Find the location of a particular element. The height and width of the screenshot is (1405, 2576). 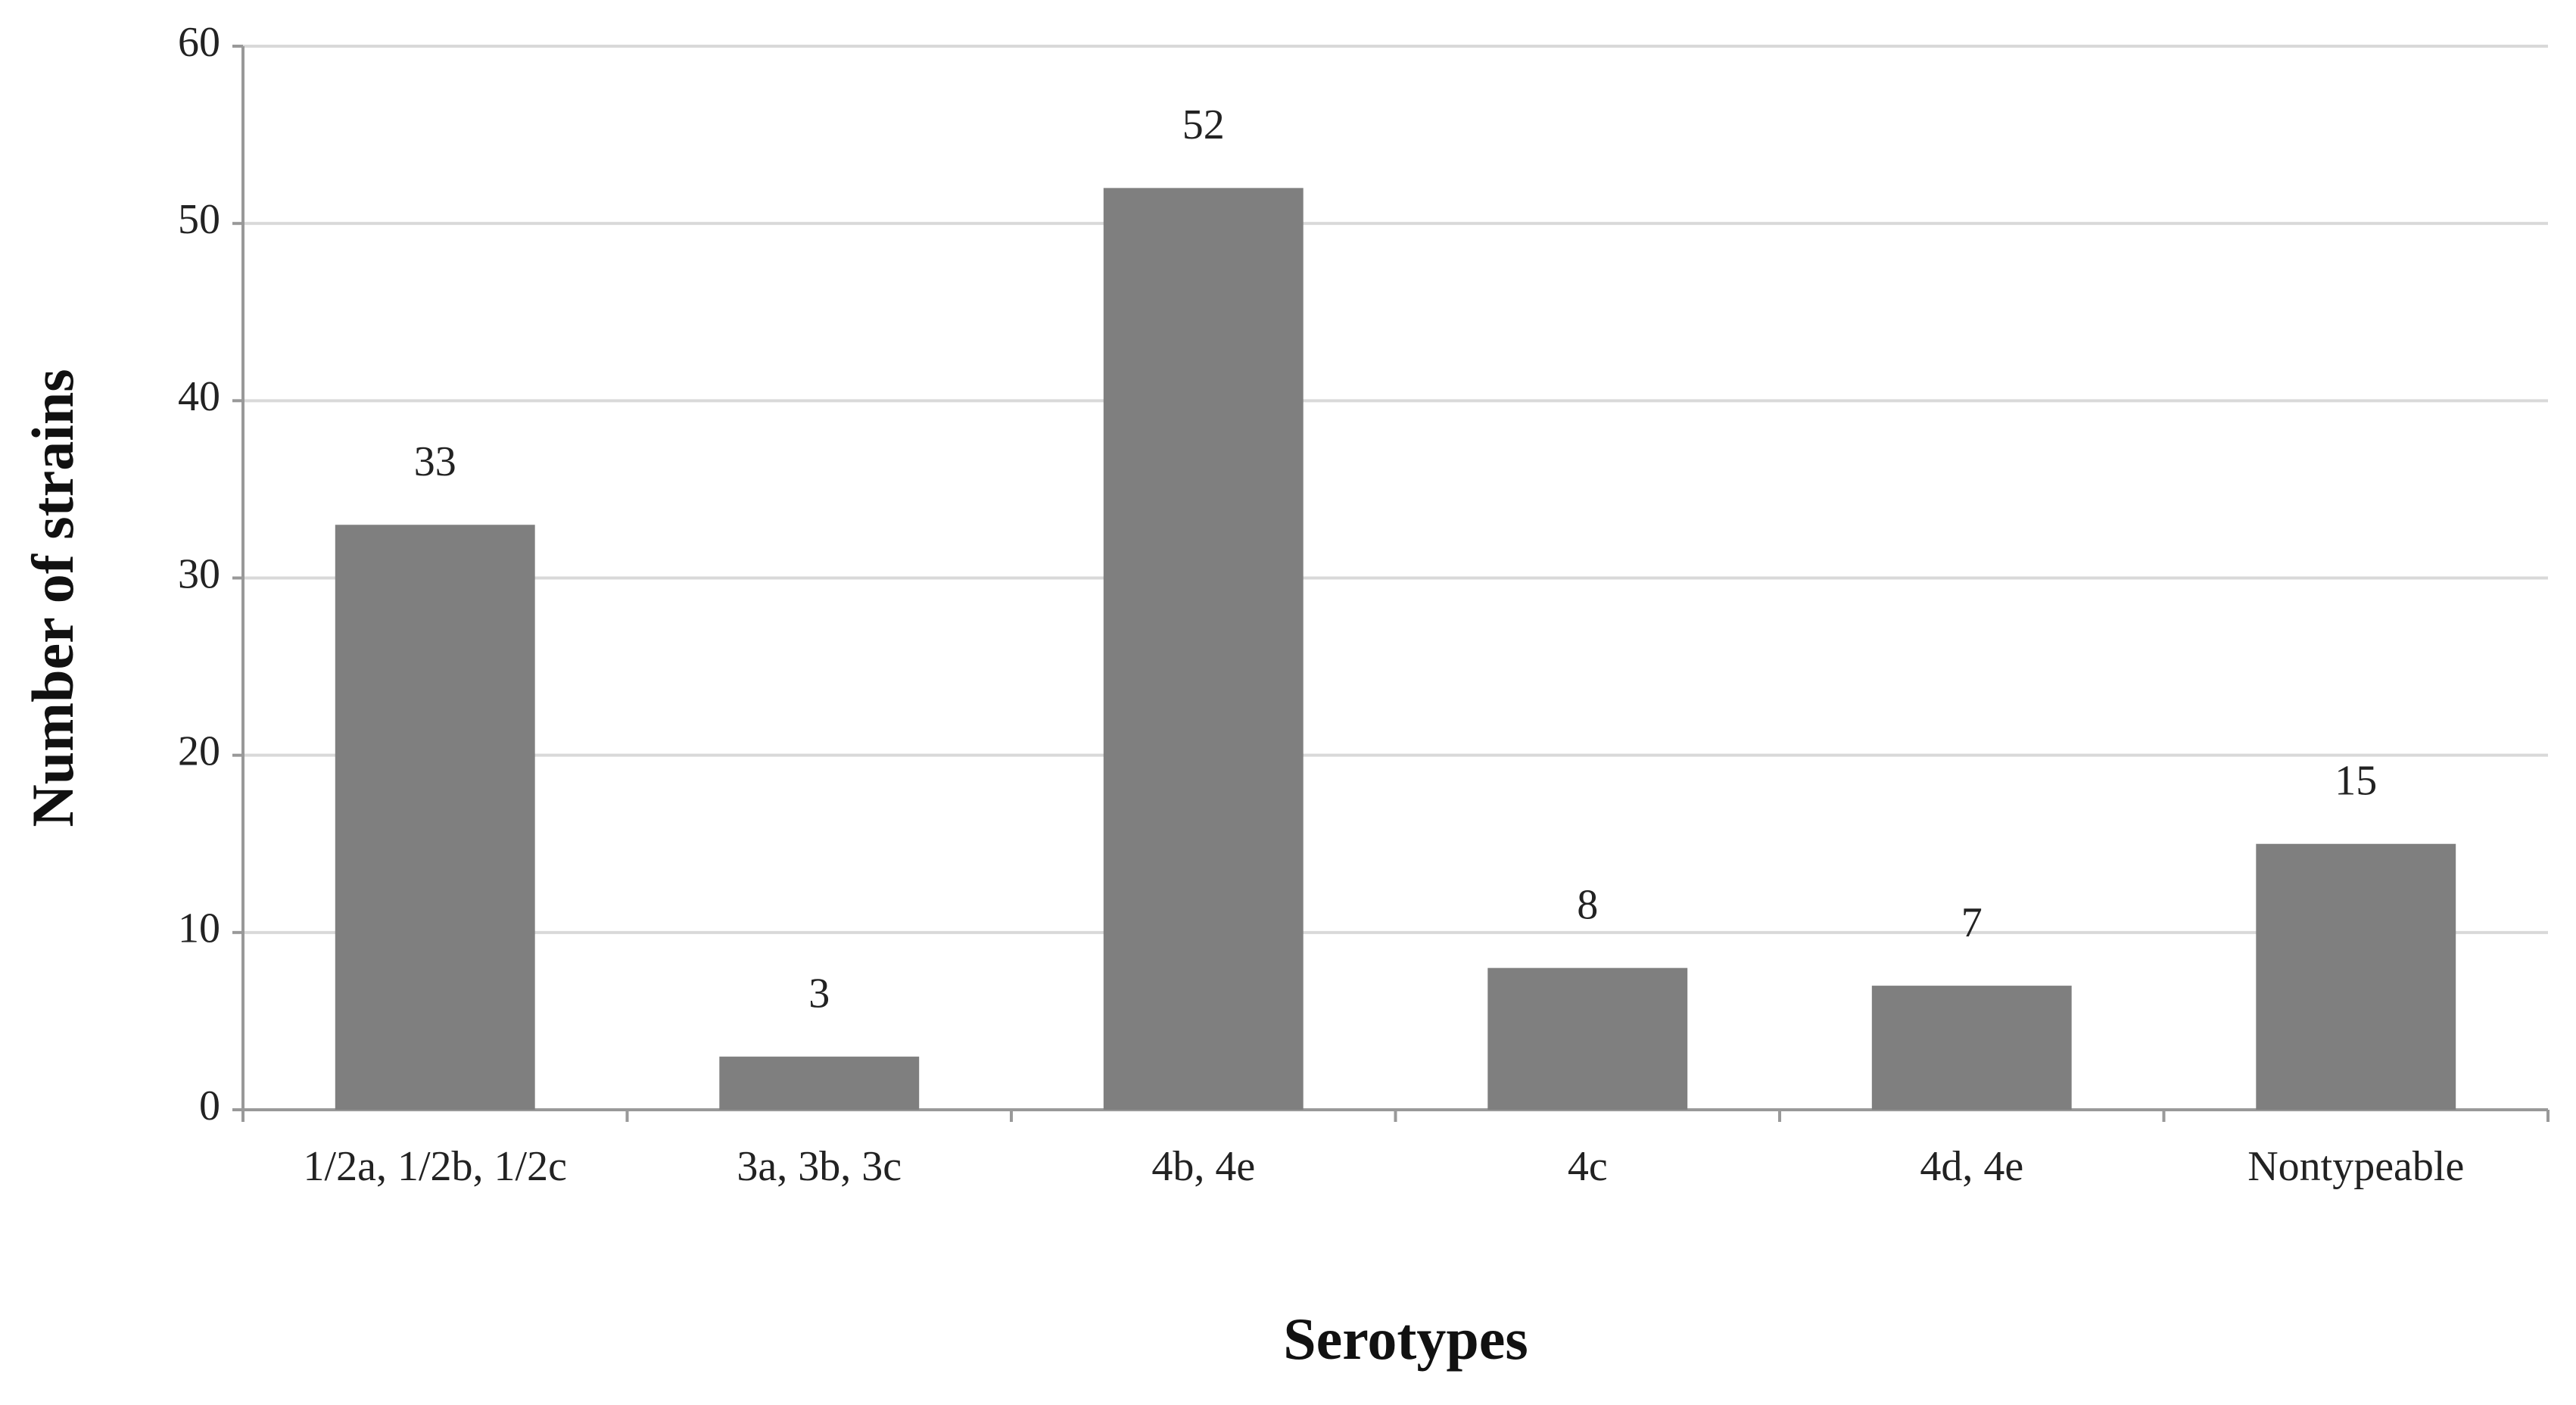

x-tick-label: 4b, 4e is located at coordinates (1203, 1166).